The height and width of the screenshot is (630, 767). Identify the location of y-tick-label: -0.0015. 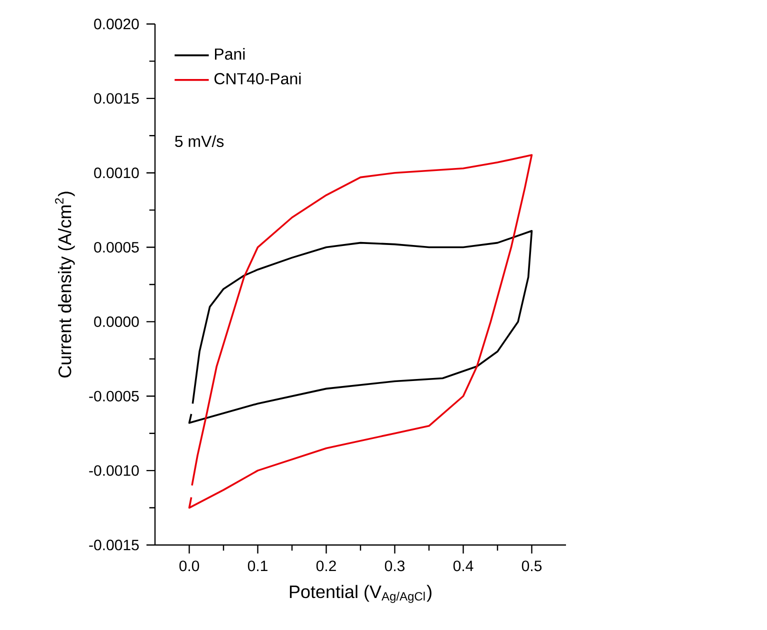
(114, 545).